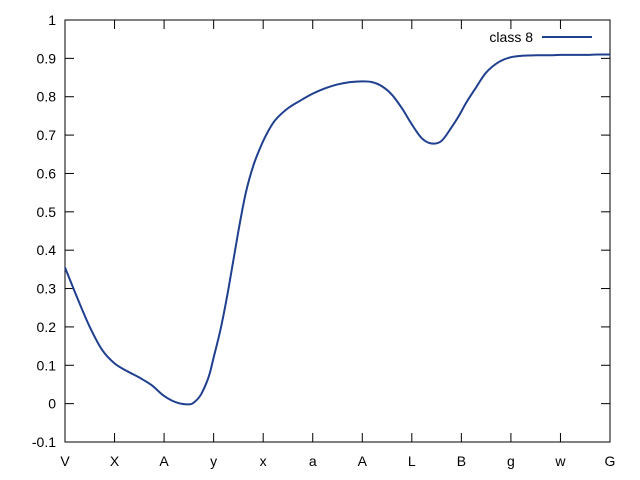  Describe the element at coordinates (461, 461) in the screenshot. I see `x-tick-label: B` at that location.